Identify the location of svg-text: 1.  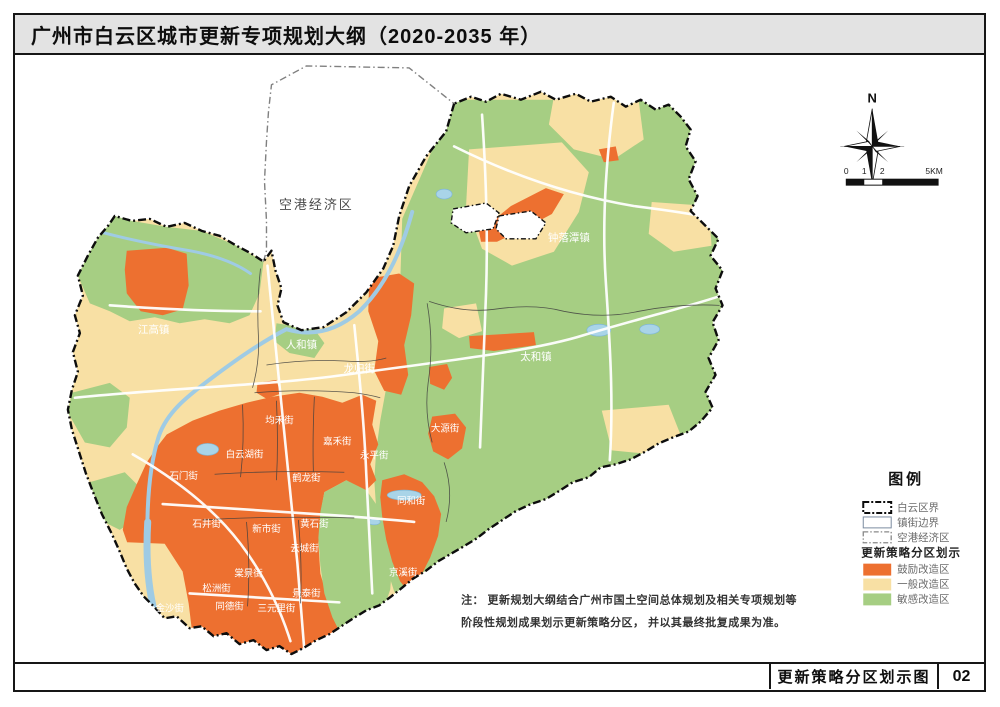
(864, 171).